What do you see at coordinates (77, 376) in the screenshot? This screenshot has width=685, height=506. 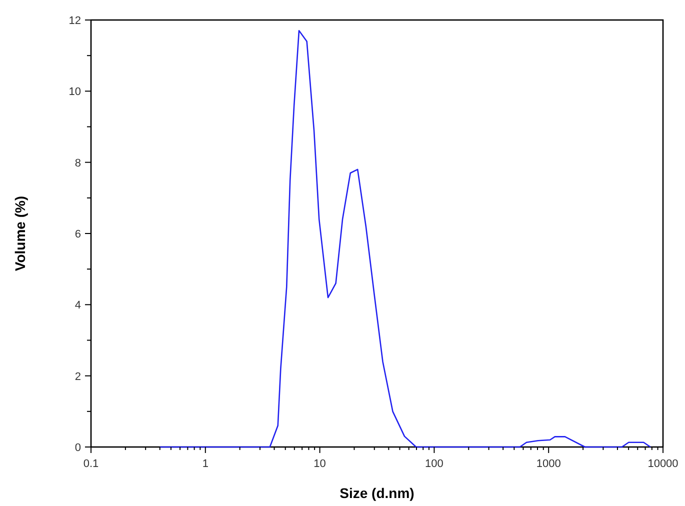 I see `y-tick-label: 2` at bounding box center [77, 376].